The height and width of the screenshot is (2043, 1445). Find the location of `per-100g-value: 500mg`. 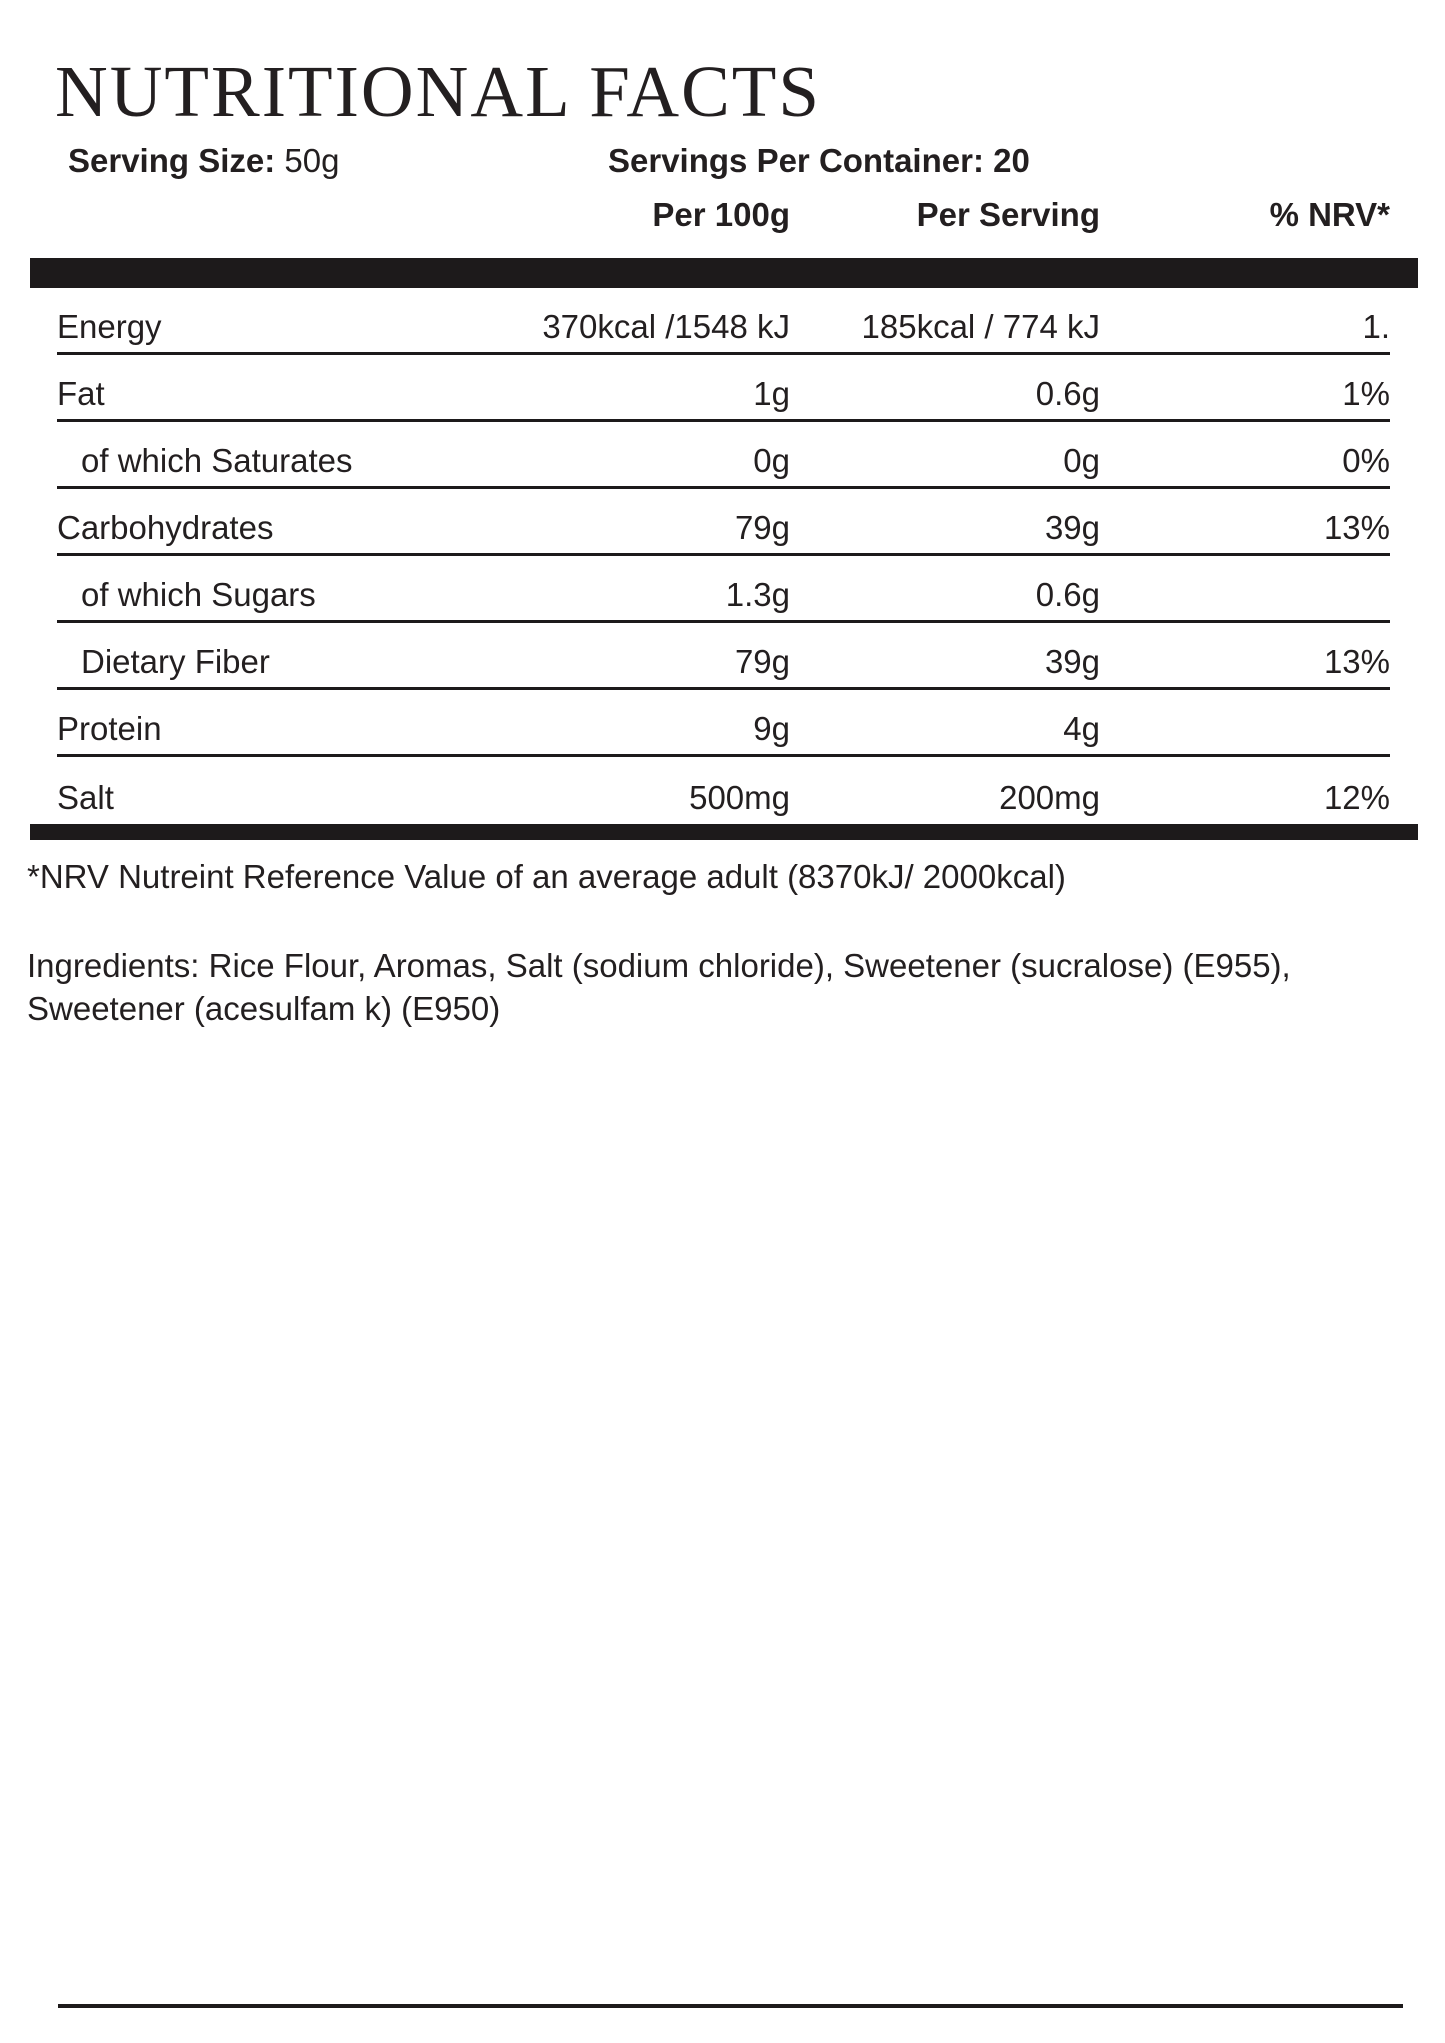

per-100g-value: 500mg is located at coordinates (739, 797).